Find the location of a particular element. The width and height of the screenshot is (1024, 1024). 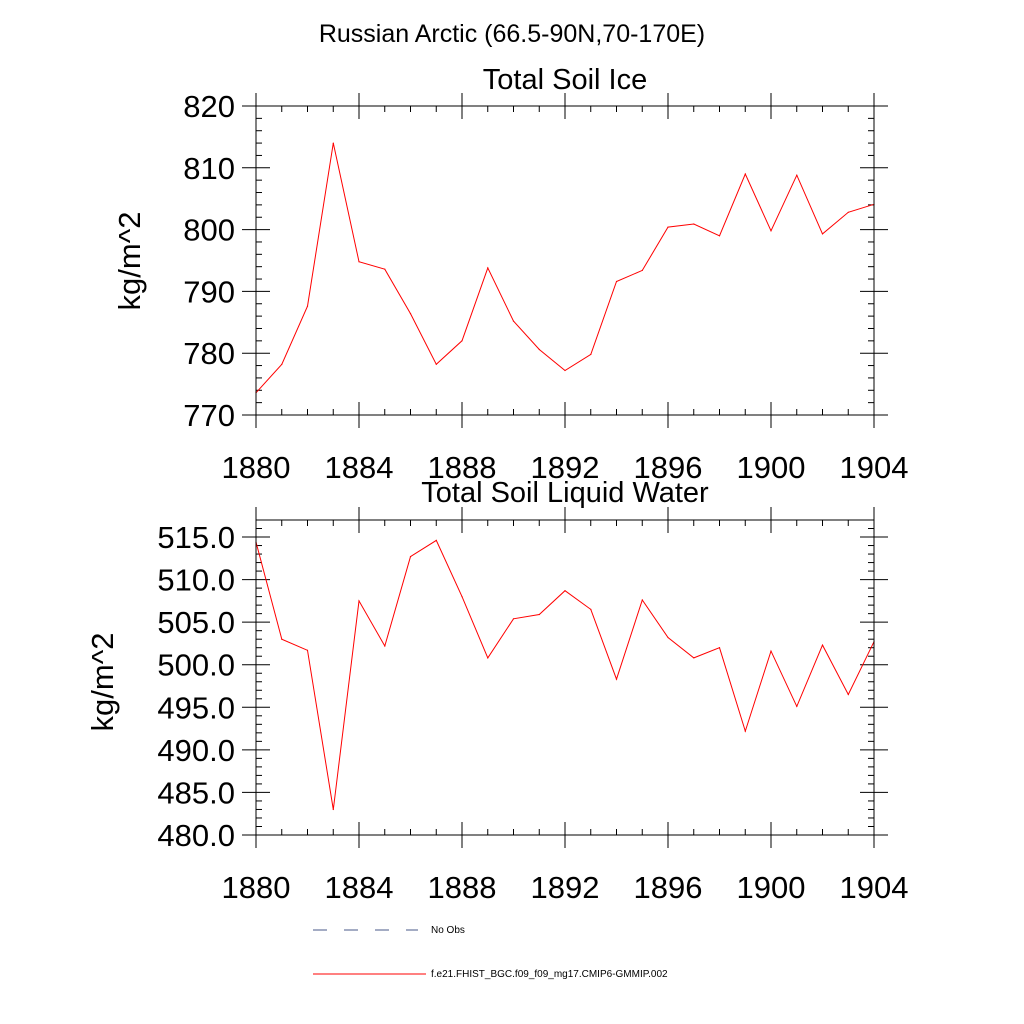

figure-title: Russian Arctic (66.5-90N,70-170E) is located at coordinates (512, 34).